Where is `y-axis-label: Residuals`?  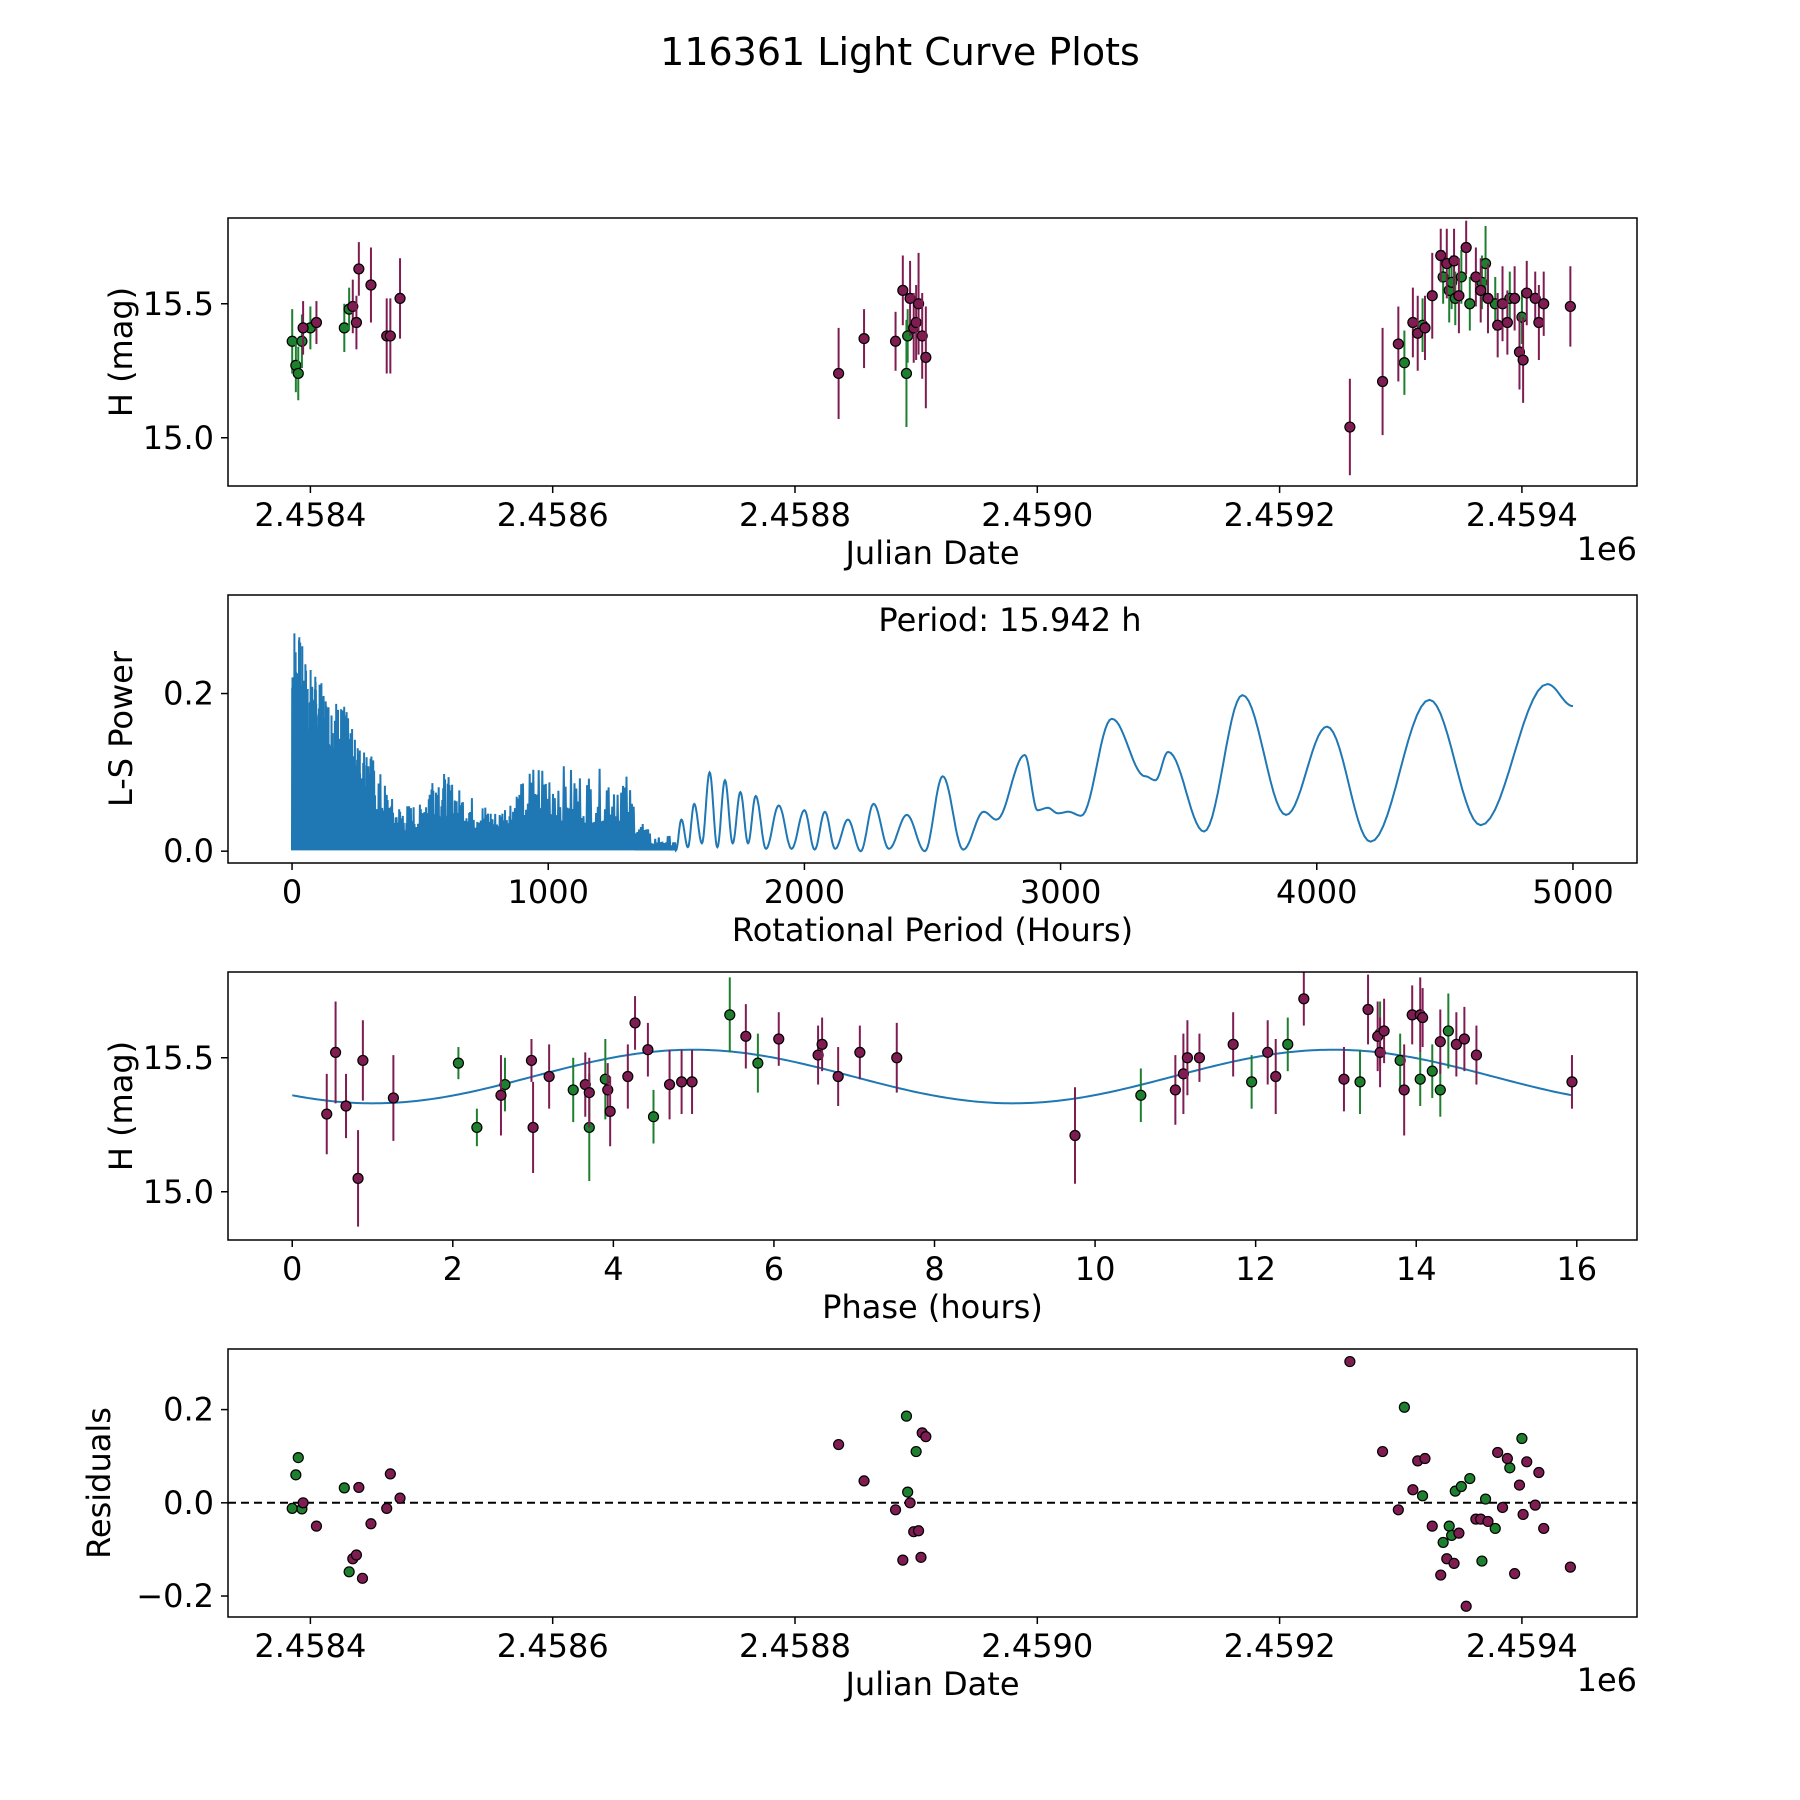
y-axis-label: Residuals is located at coordinates (99, 1483).